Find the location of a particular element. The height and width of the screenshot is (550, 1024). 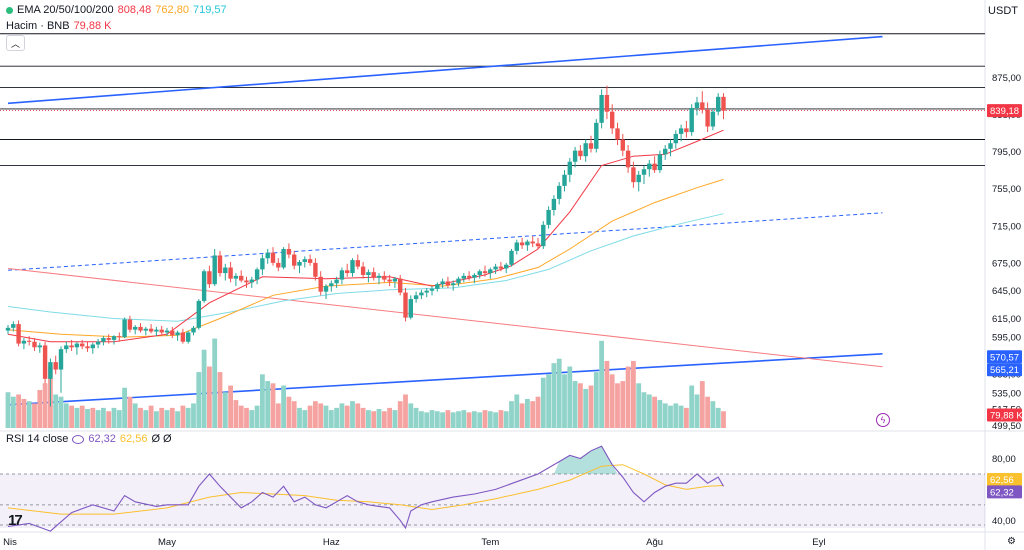

price-badge: 839,18 is located at coordinates (1004, 111).